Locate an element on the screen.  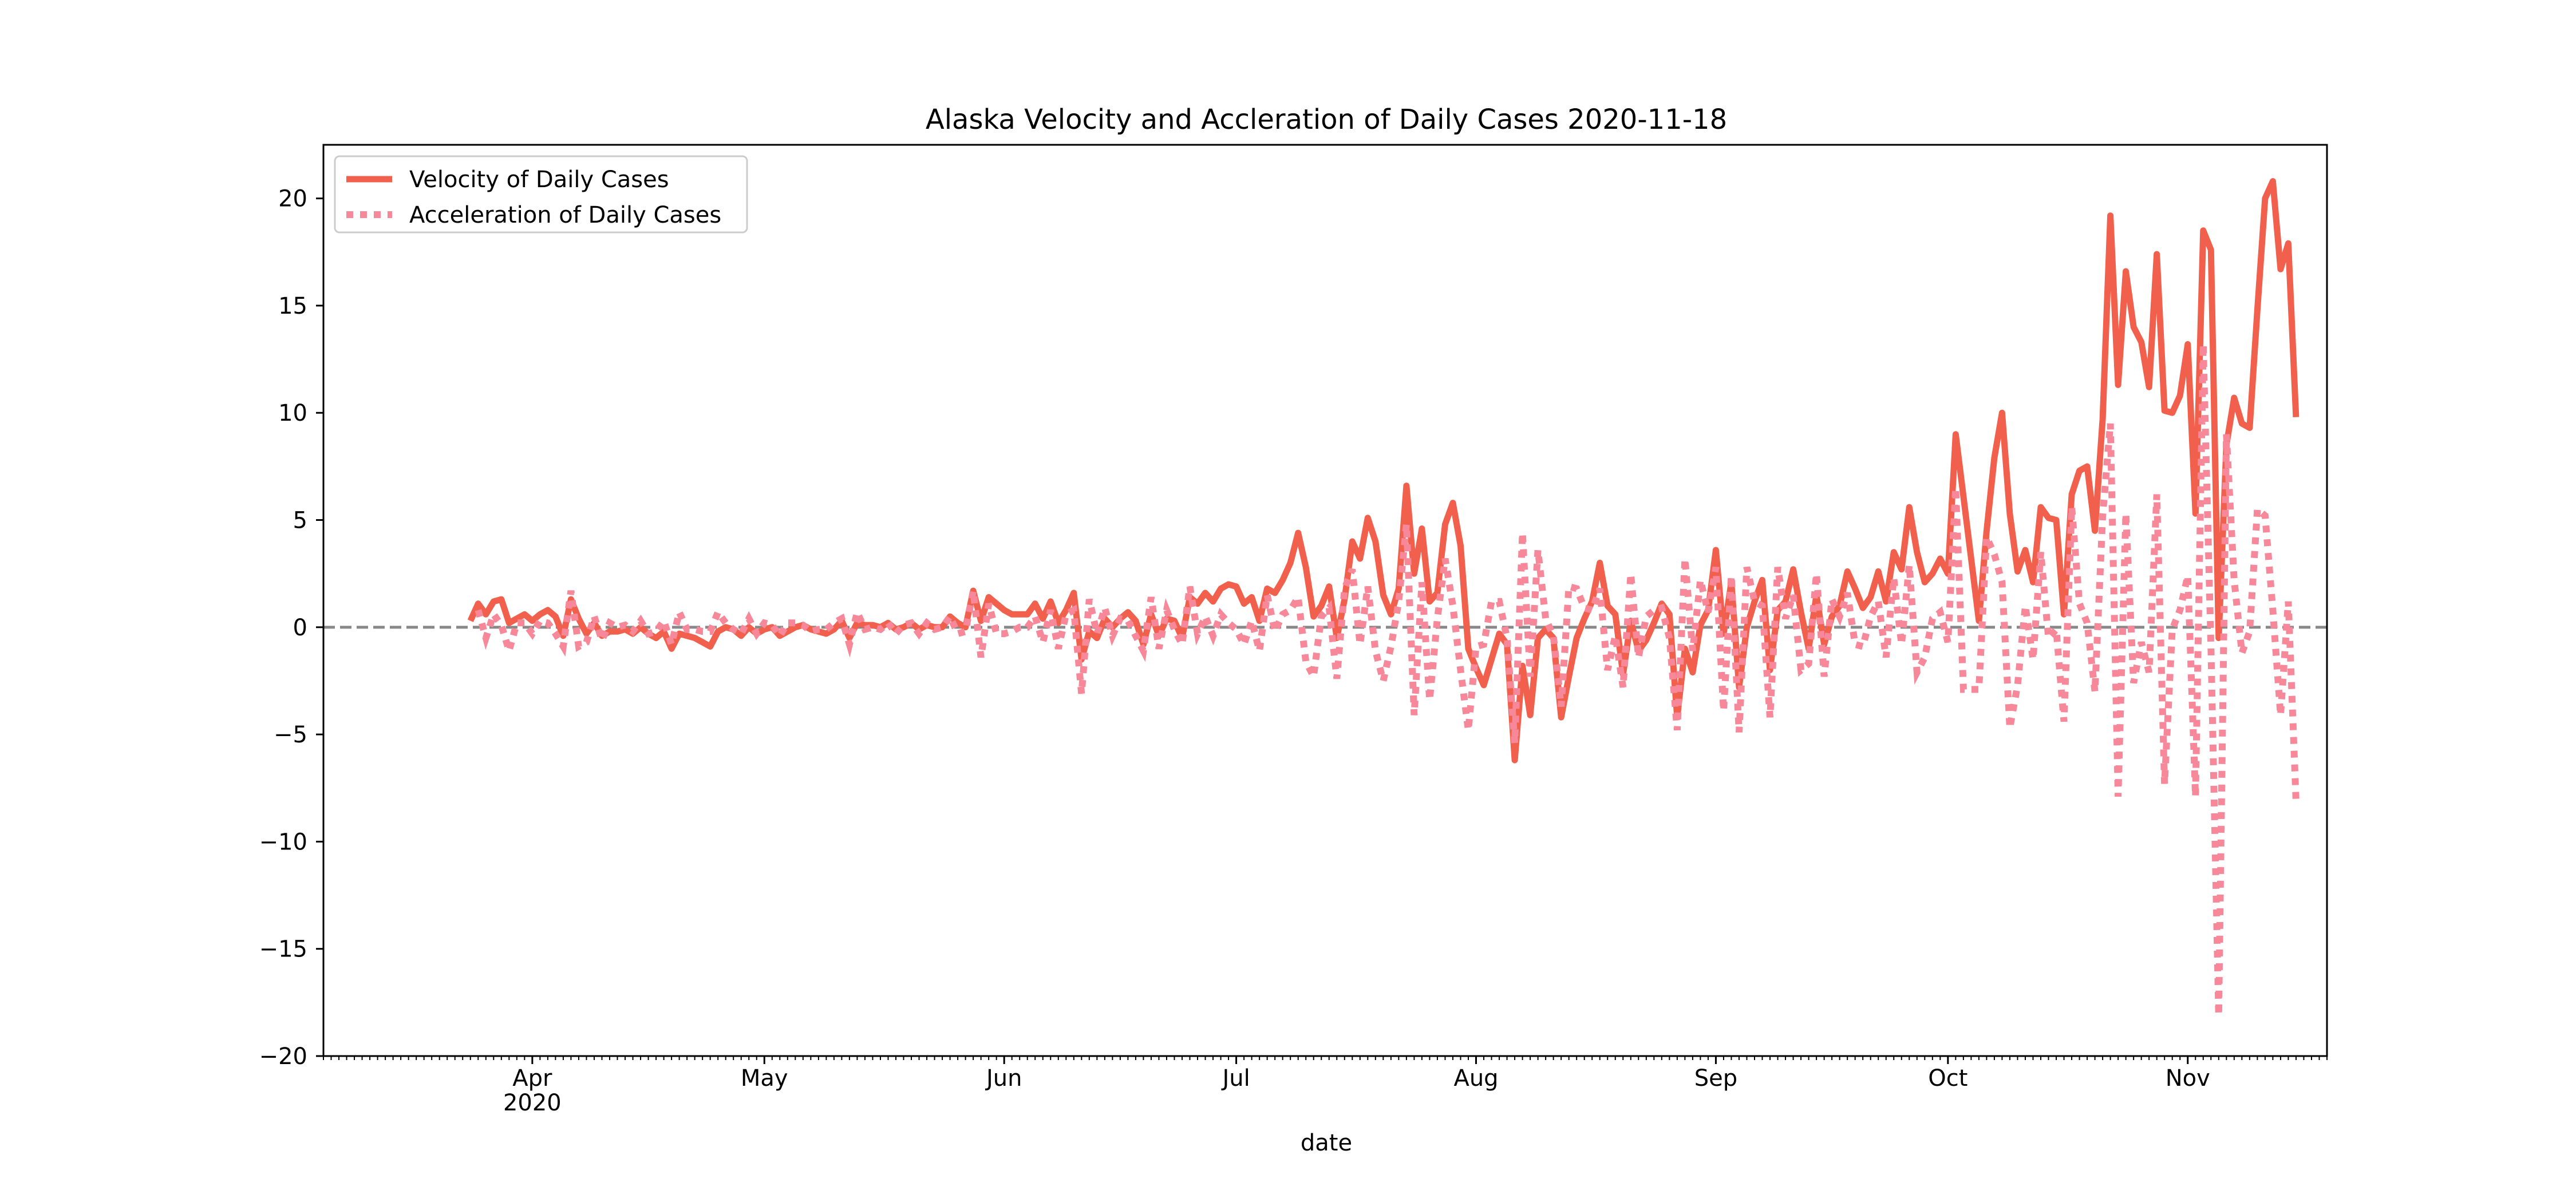
y-tick-label: 0 is located at coordinates (300, 628).